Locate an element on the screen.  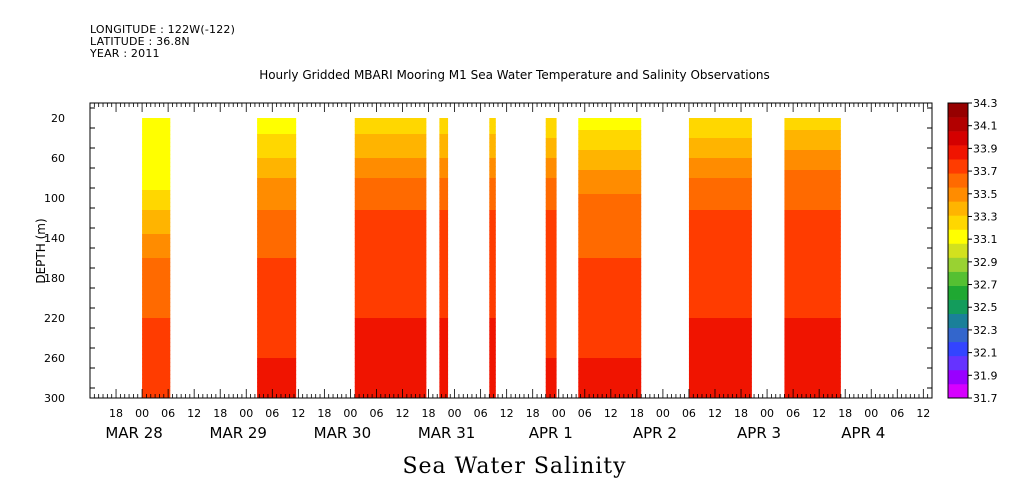
y-tick-label: 180 is located at coordinates (54, 278).